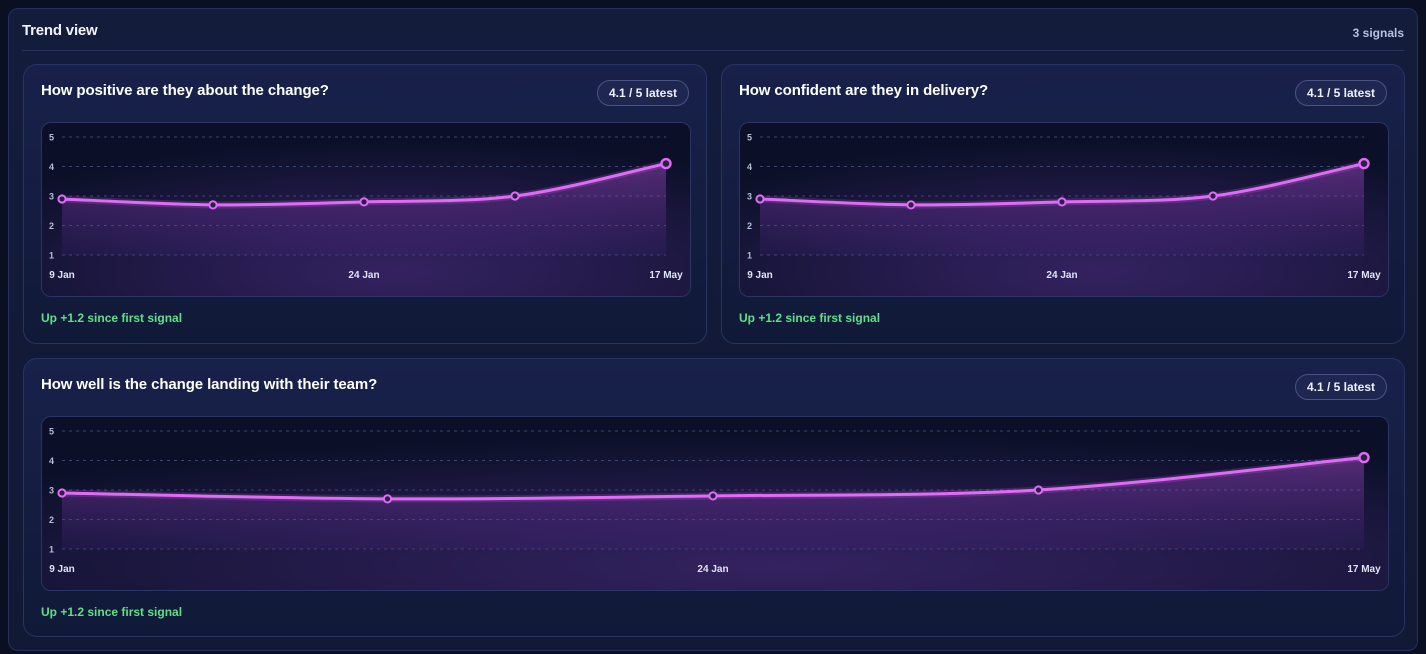  What do you see at coordinates (713, 50) in the screenshot?
I see `panel-divider` at bounding box center [713, 50].